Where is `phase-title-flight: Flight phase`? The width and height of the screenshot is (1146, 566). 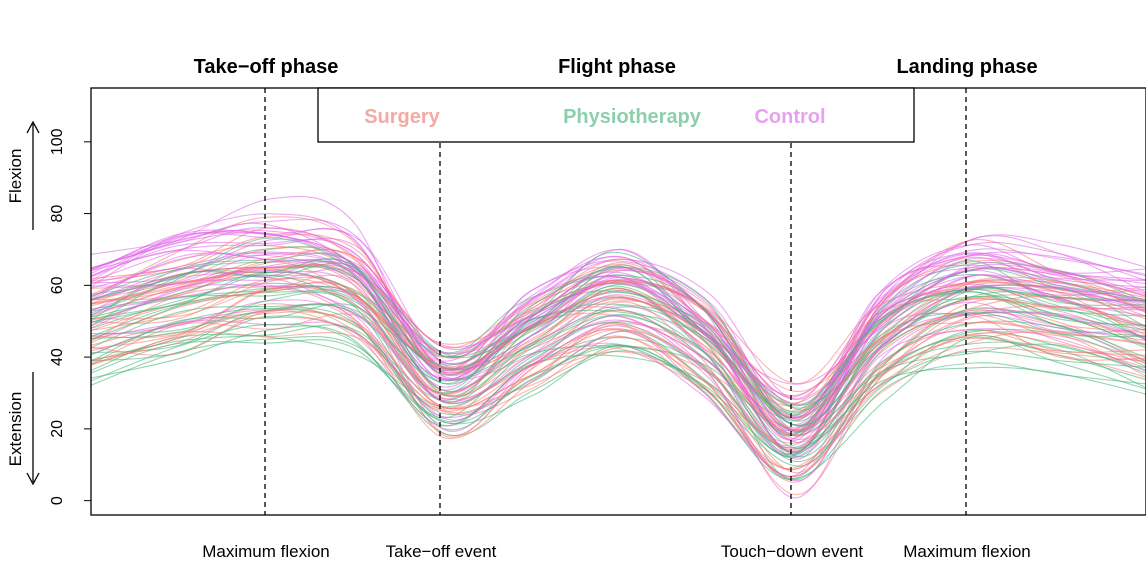
phase-title-flight: Flight phase is located at coordinates (617, 67).